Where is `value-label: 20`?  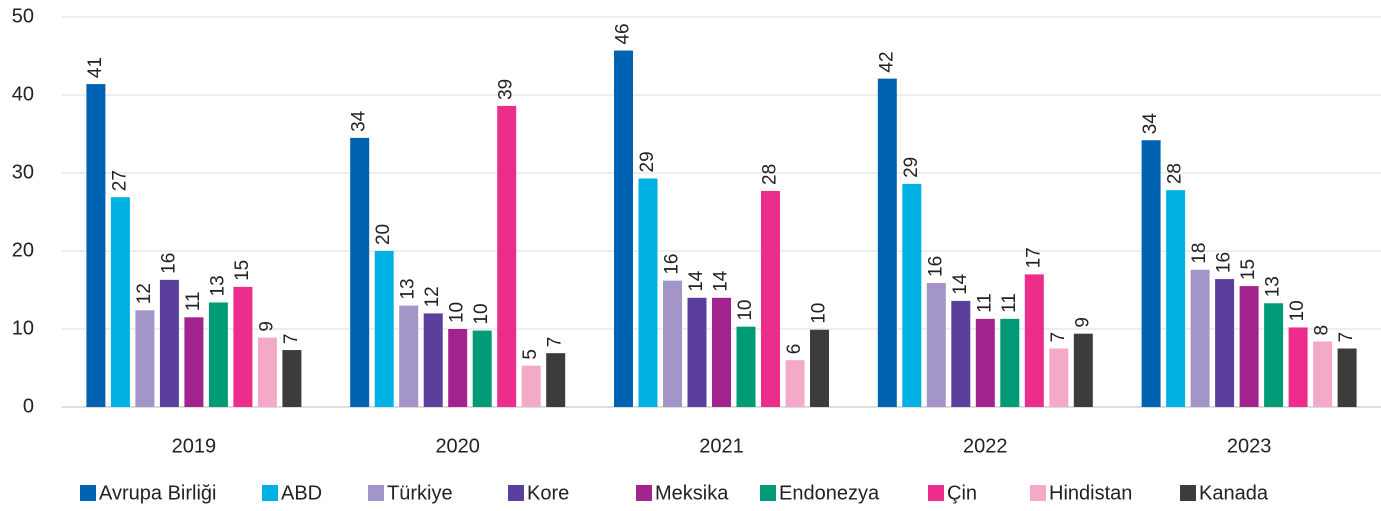 value-label: 20 is located at coordinates (383, 234).